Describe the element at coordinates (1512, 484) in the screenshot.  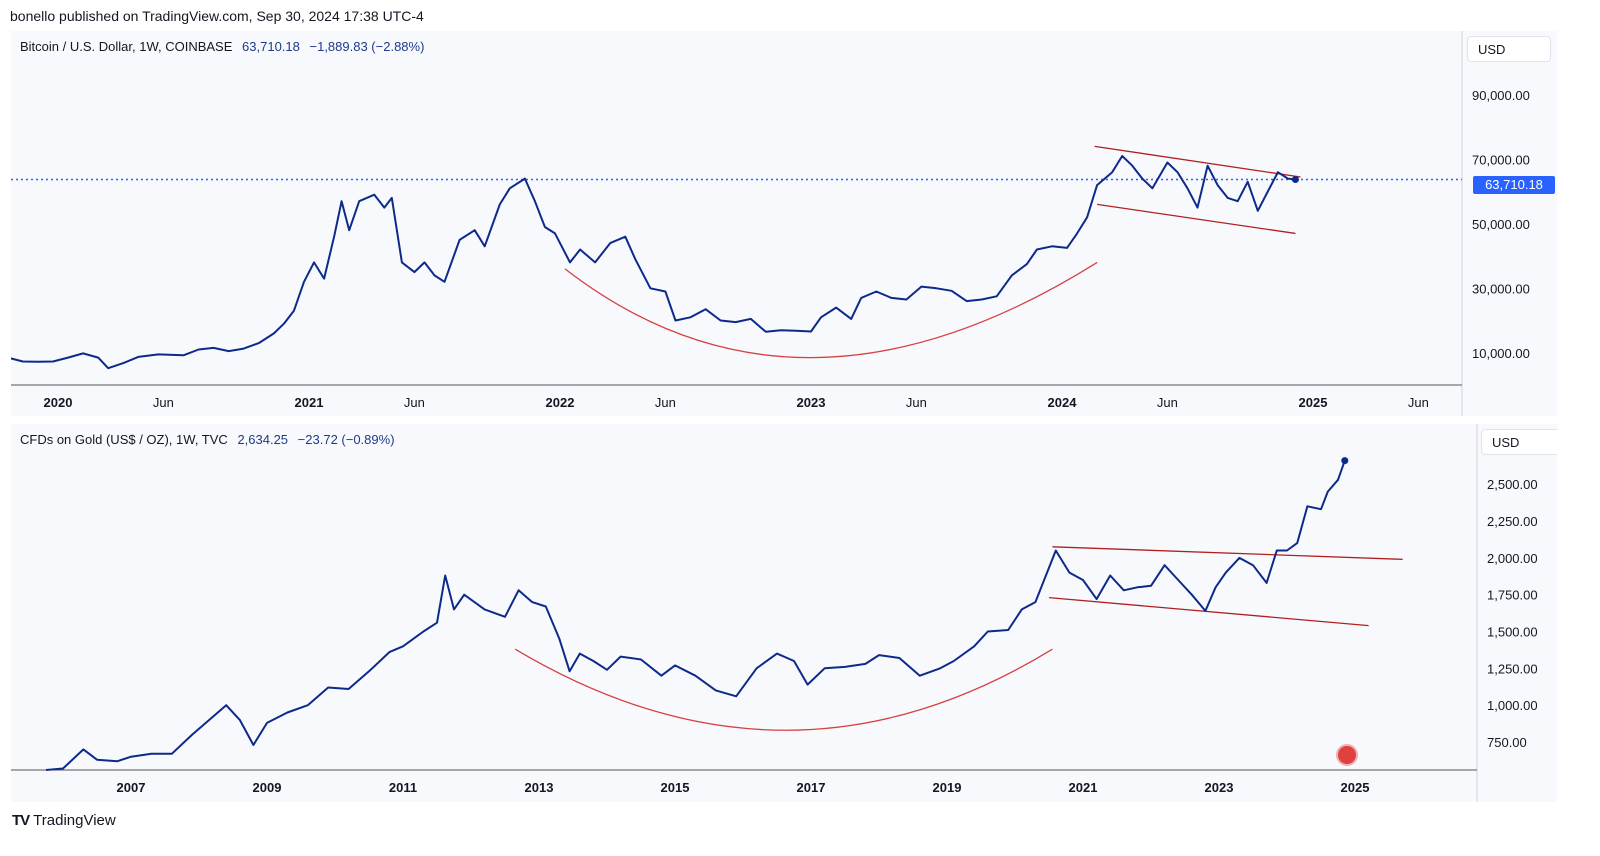
I see `gold-y-tick-label: 2,500.00` at that location.